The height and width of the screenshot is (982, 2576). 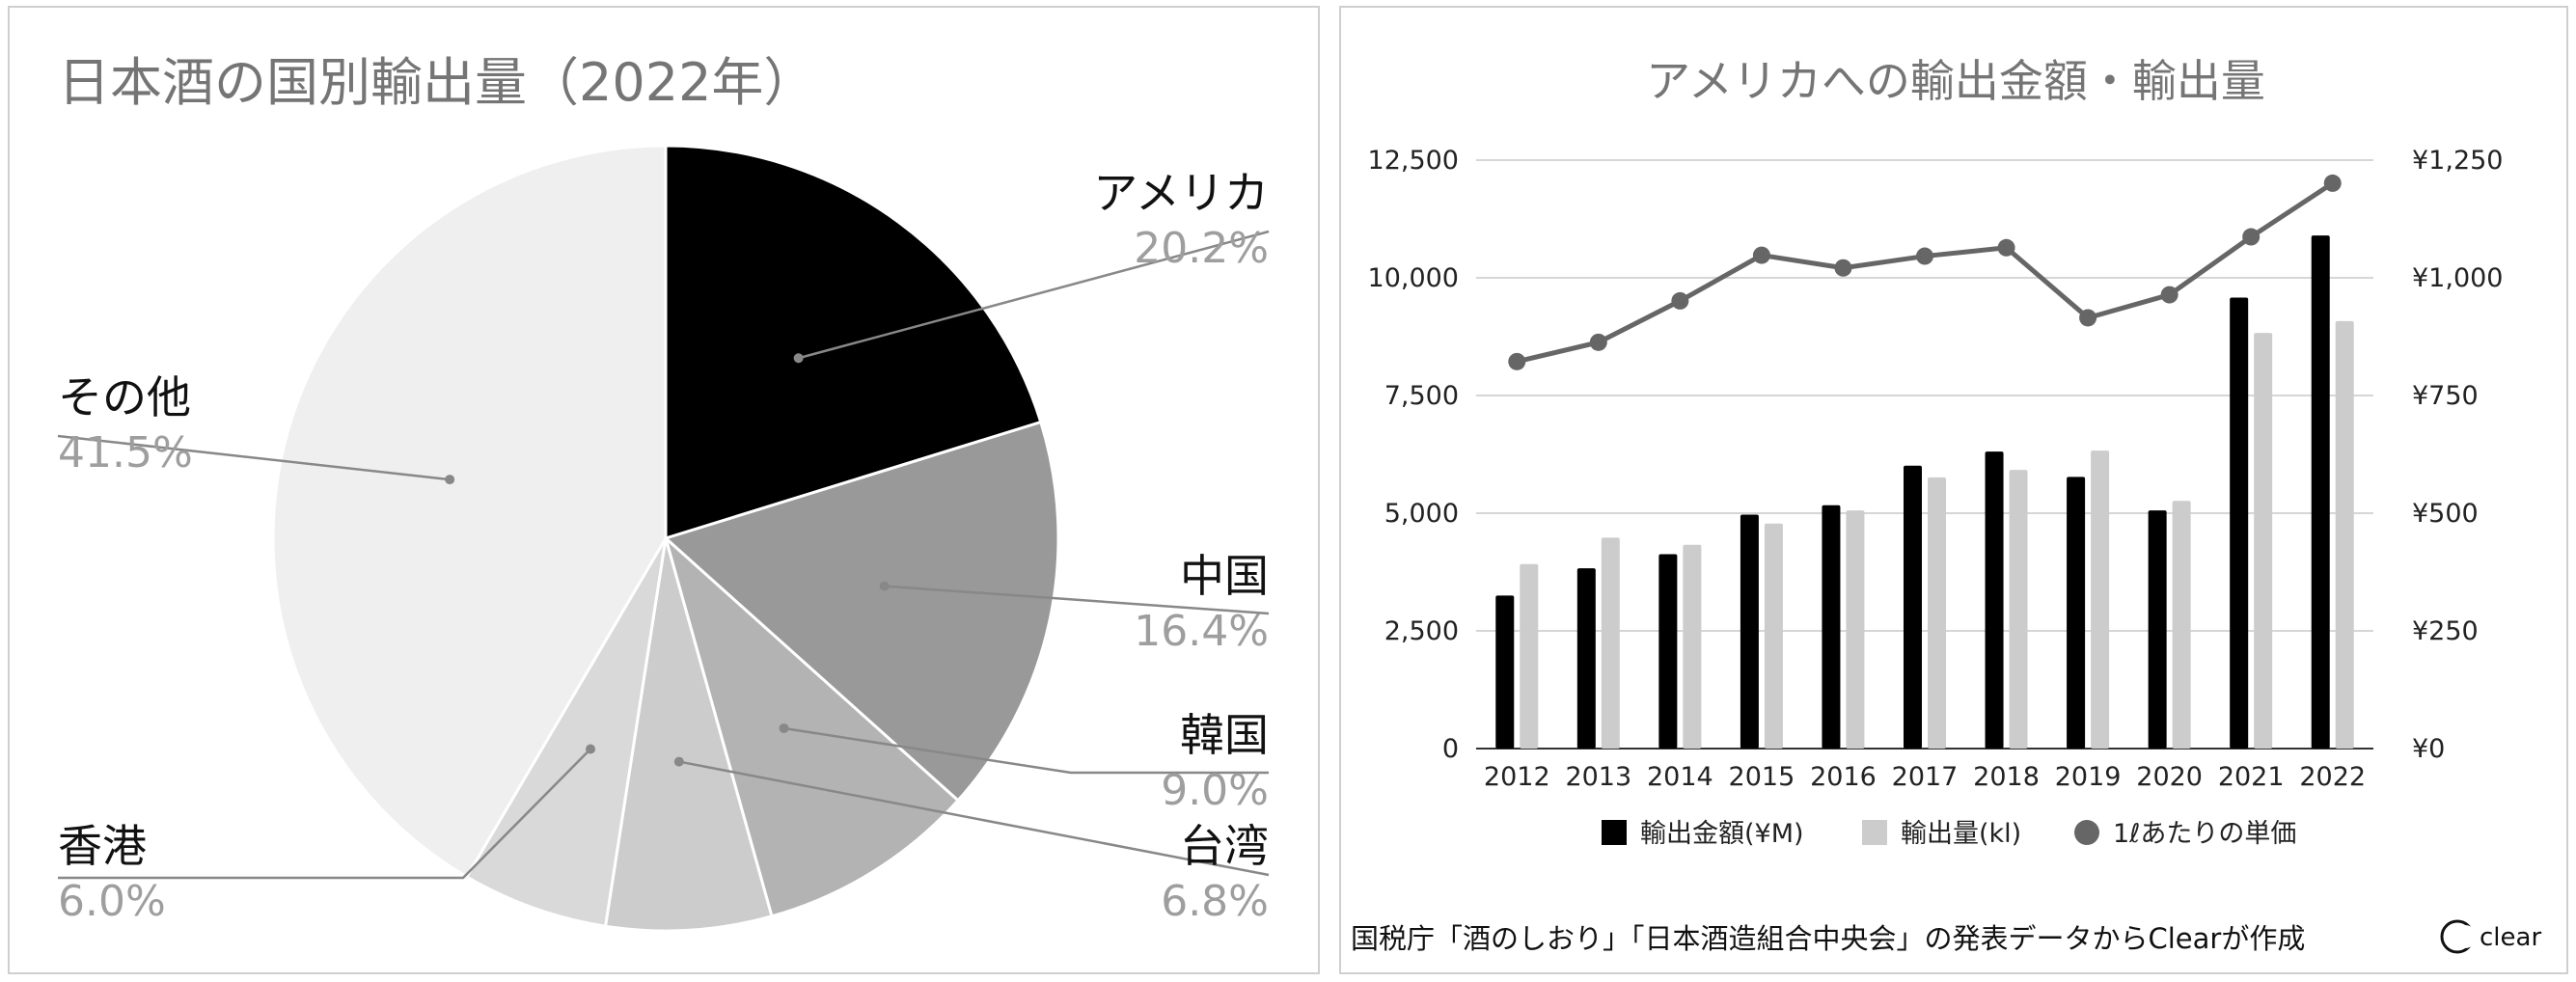 What do you see at coordinates (2076, 613) in the screenshot?
I see `bar-0-2019` at bounding box center [2076, 613].